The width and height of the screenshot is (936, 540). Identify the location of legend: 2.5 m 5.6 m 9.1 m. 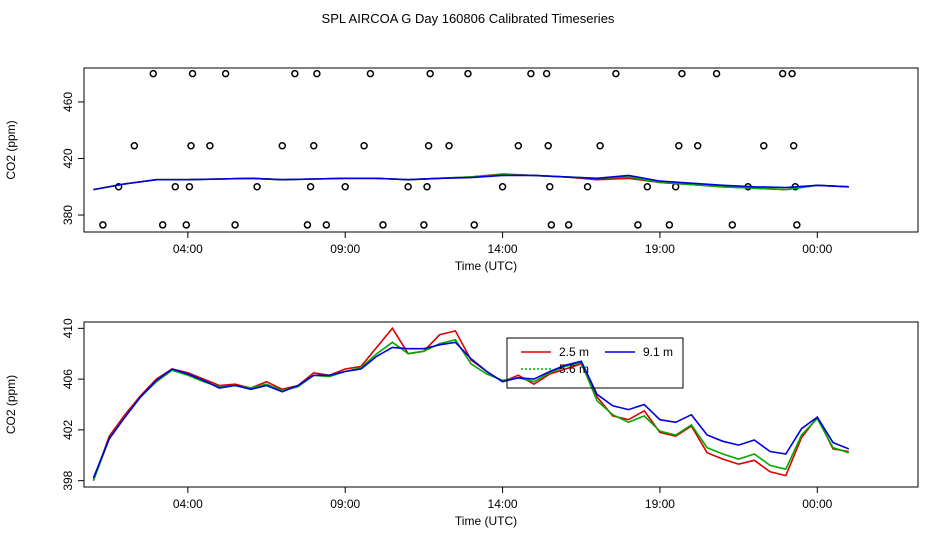
(595, 363).